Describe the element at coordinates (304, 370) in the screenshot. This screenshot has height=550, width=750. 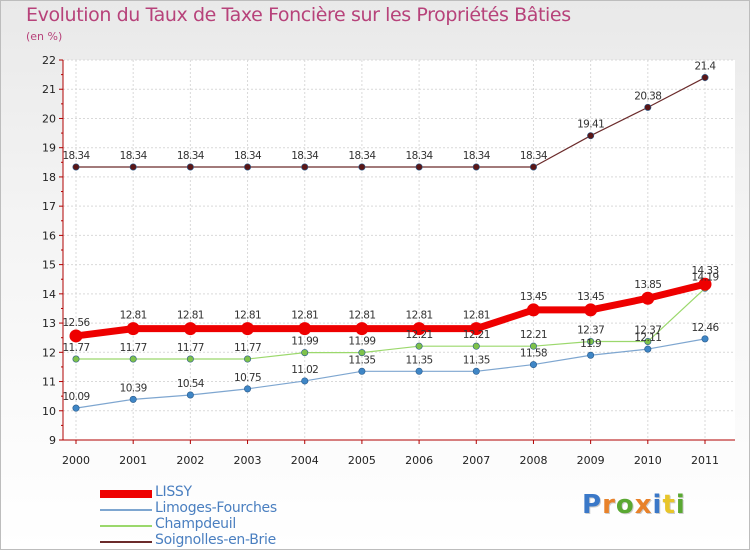
I see `data-label-limoges-fourches: 11.02` at that location.